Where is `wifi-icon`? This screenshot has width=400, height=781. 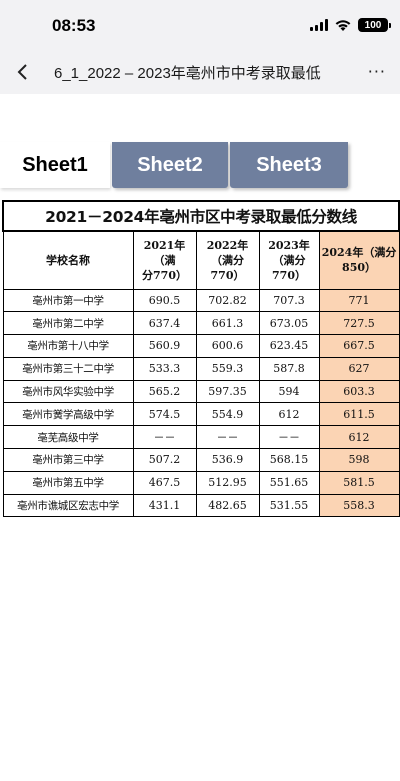
wifi-icon is located at coordinates (343, 25).